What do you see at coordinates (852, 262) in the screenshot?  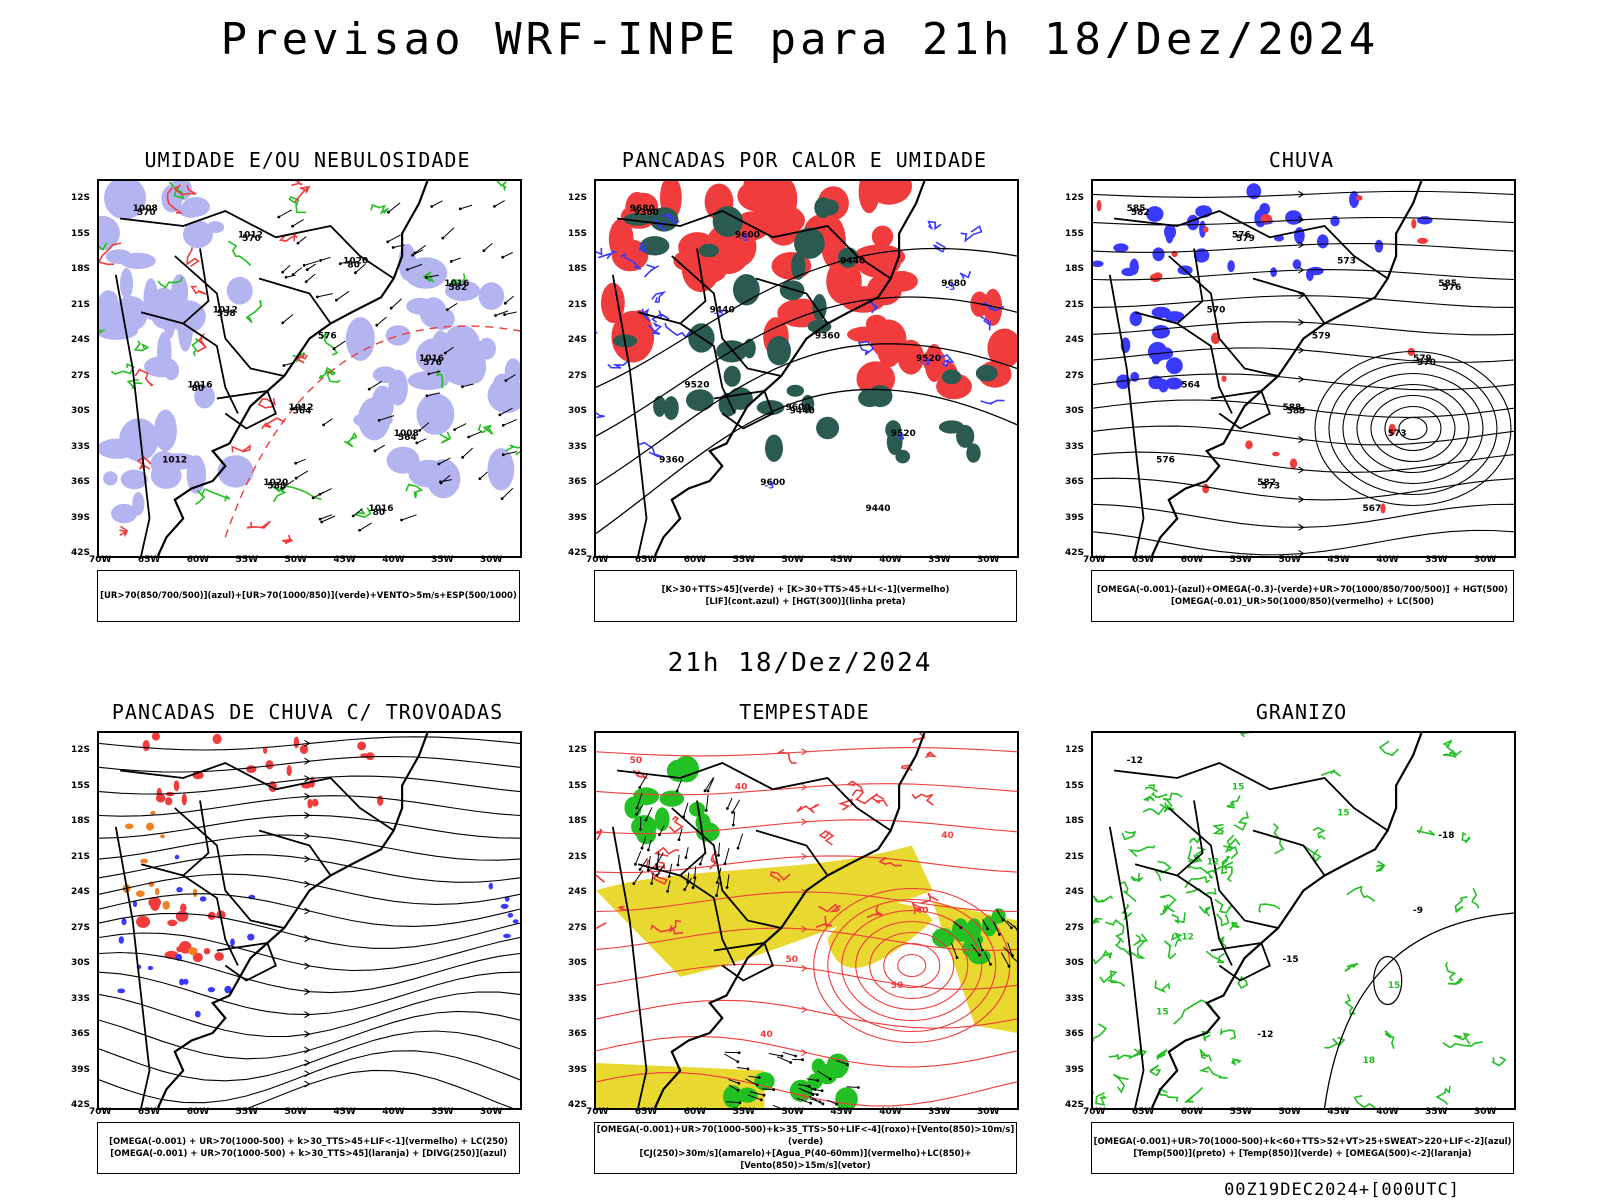 I see `contour-label: 9440` at bounding box center [852, 262].